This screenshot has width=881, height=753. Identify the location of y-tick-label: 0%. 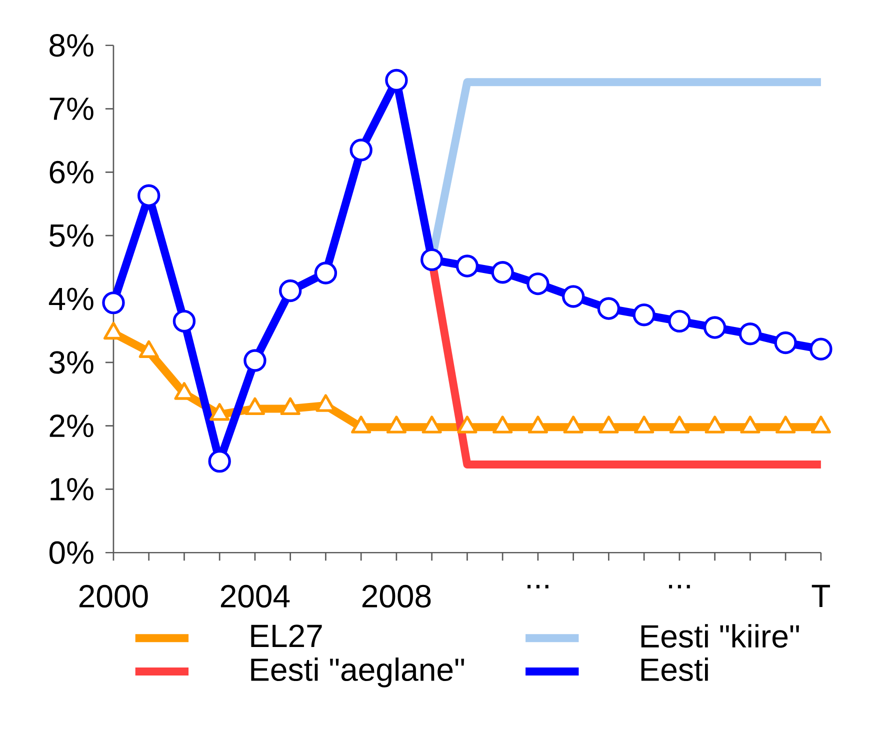
(71, 552).